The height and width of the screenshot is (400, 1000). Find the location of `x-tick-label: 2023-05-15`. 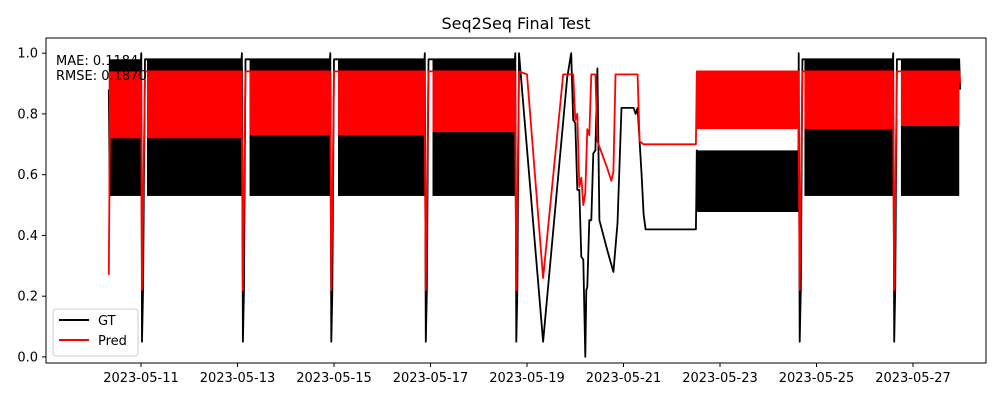

x-tick-label: 2023-05-15 is located at coordinates (334, 378).